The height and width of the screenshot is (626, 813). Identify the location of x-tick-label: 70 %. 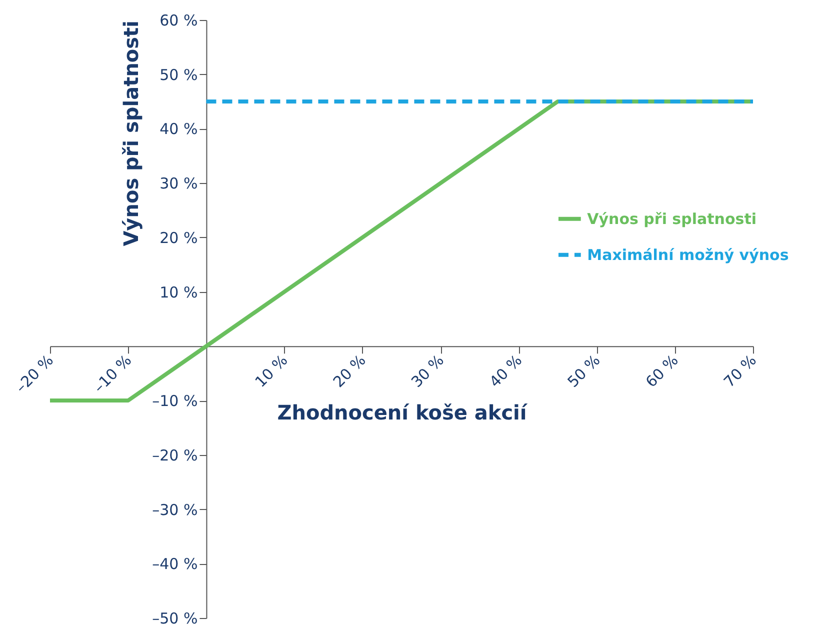
(740, 371).